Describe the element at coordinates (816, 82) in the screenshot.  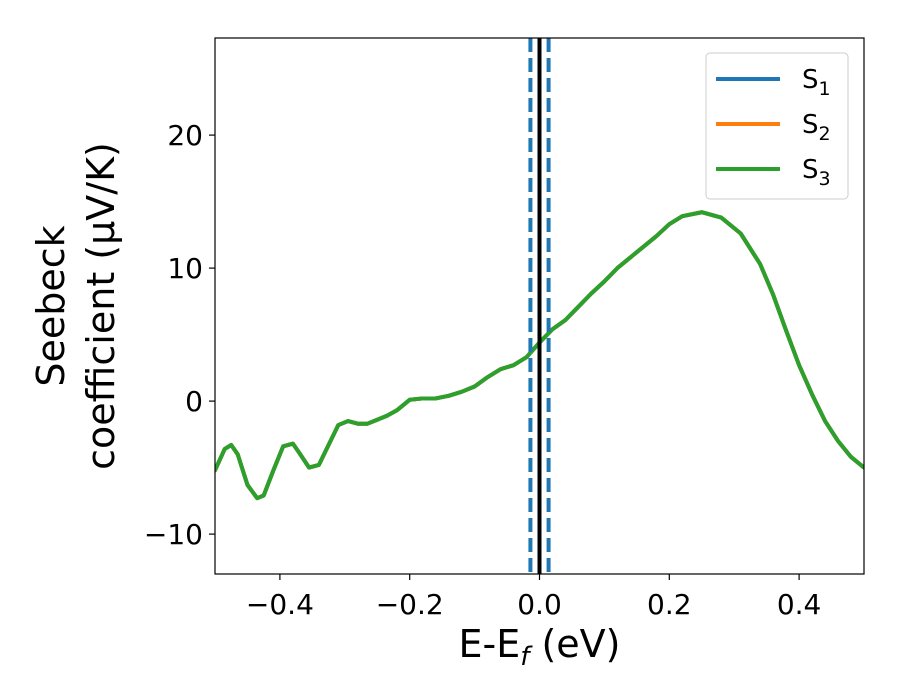
I see `legend-label-s1: S1` at that location.